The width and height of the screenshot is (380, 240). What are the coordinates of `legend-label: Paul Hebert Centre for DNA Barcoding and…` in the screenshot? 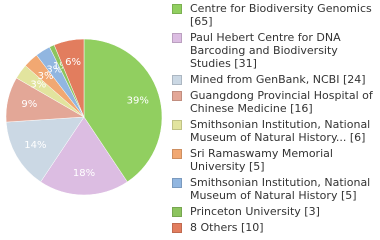 It's located at (265, 50).